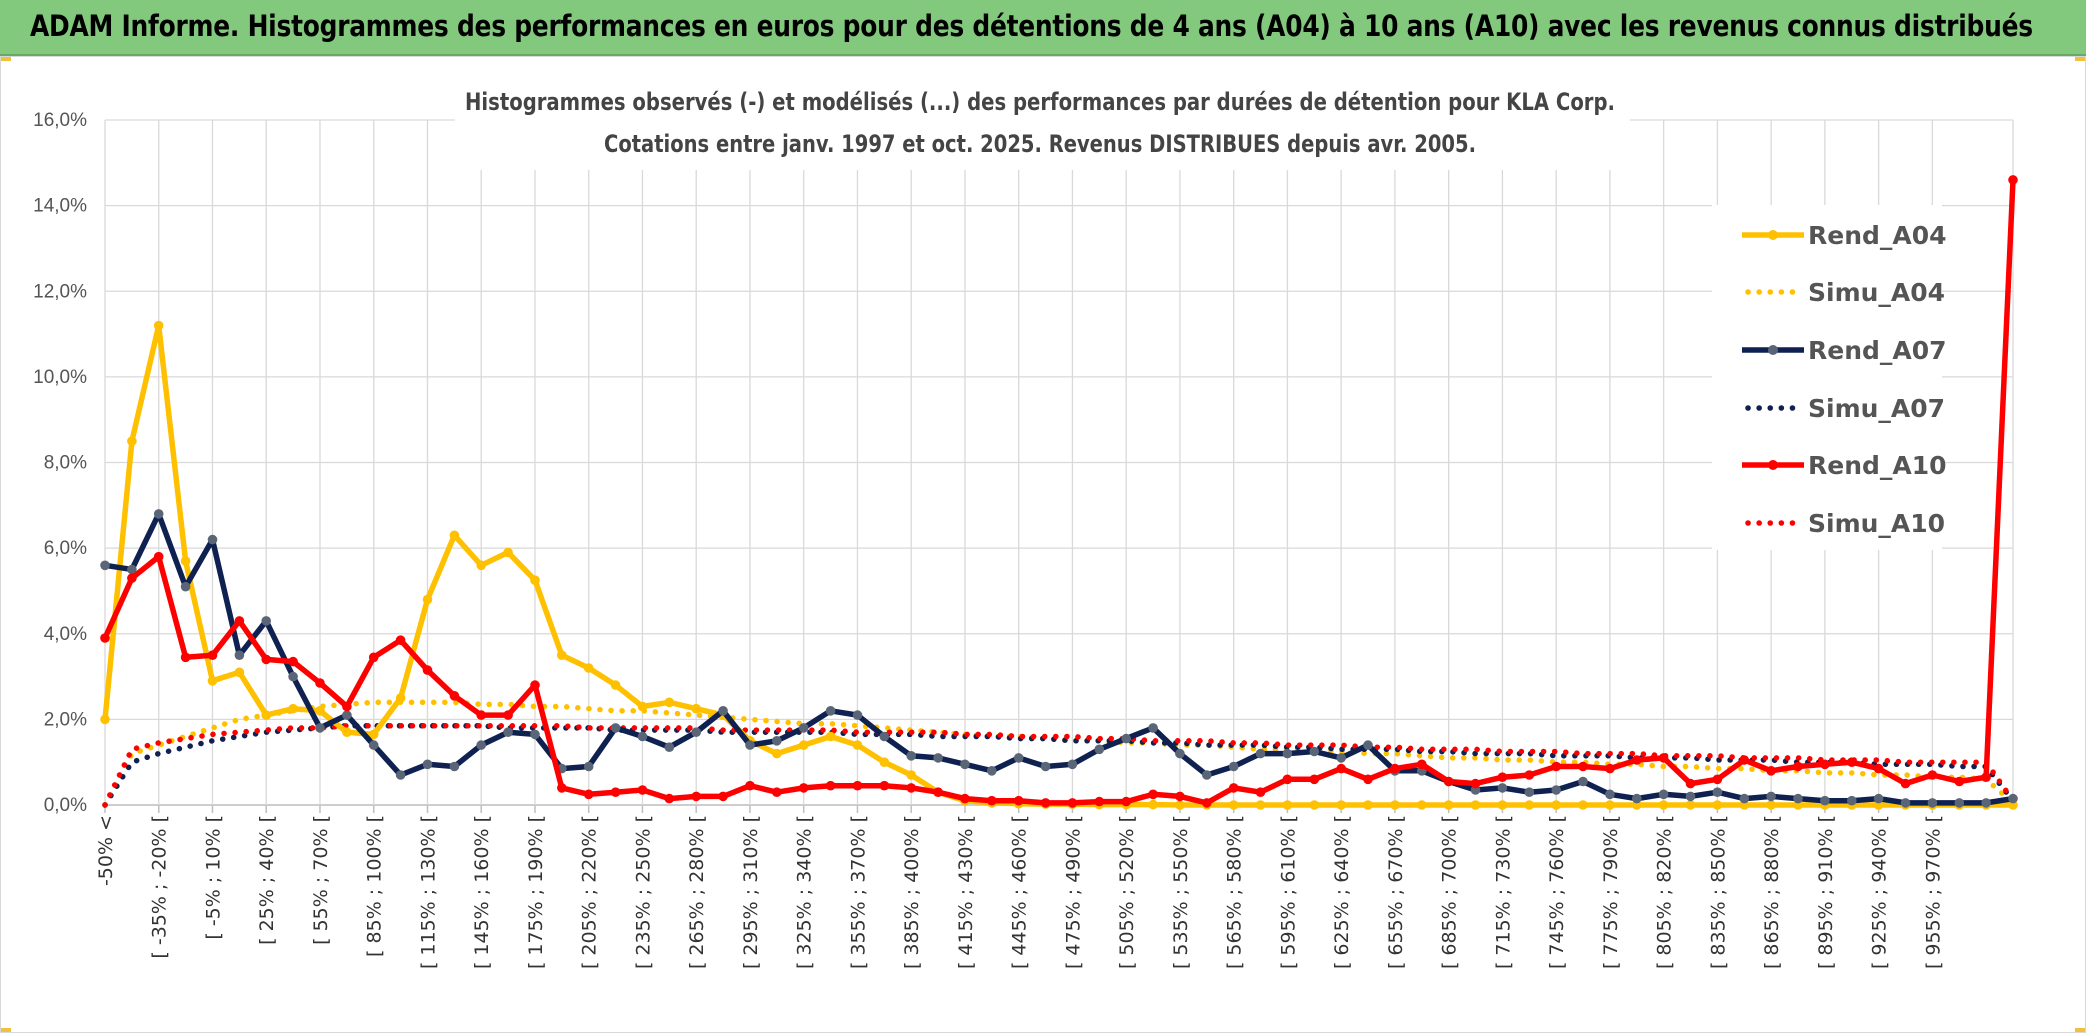  What do you see at coordinates (1773, 465) in the screenshot?
I see `legend-marker-rend-a10` at bounding box center [1773, 465].